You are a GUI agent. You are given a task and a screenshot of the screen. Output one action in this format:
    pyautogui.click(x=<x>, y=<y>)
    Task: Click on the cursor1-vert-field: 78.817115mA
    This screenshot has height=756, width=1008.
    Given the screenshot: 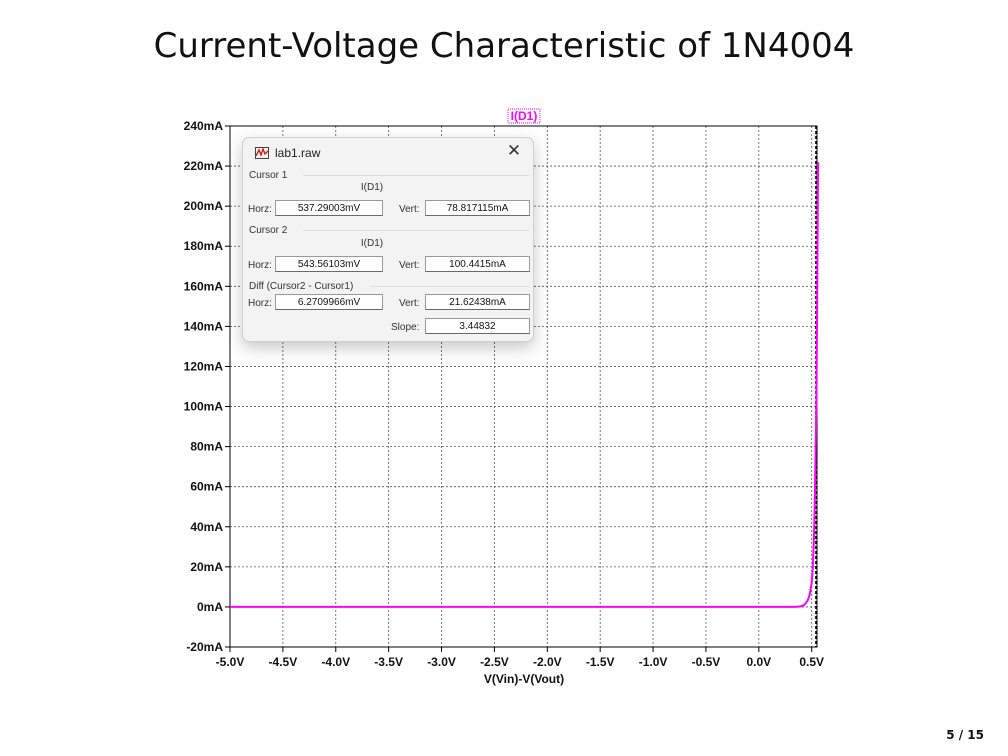 What is the action you would take?
    pyautogui.click(x=477, y=208)
    